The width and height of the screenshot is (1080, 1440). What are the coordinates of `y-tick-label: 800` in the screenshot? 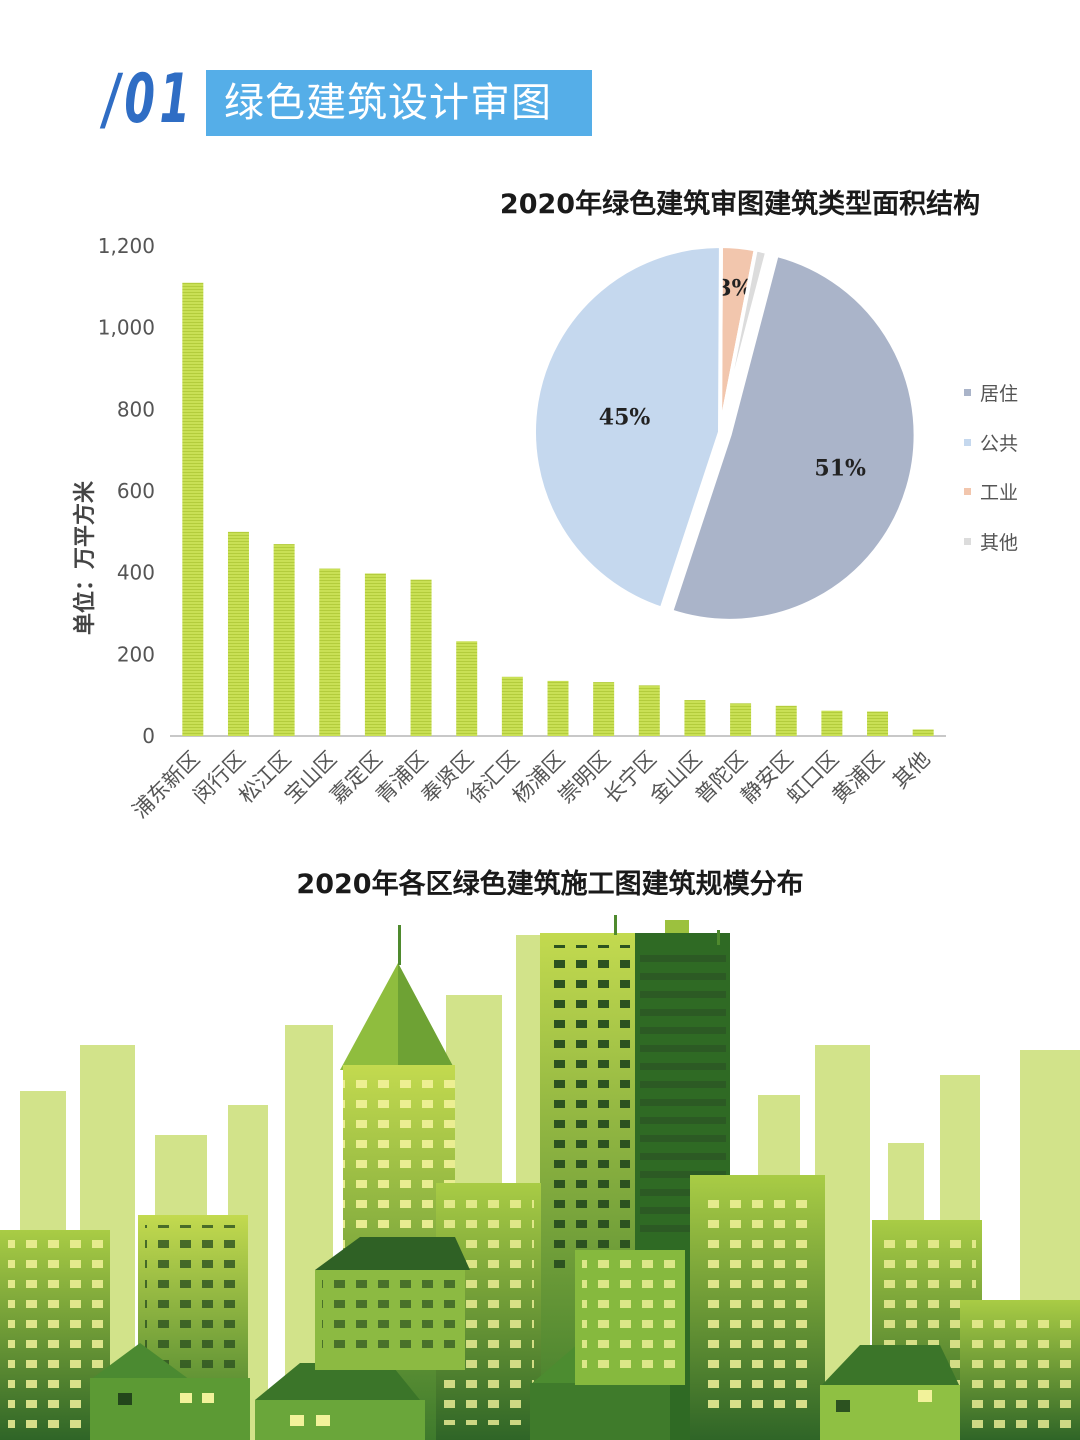 It's located at (136, 409).